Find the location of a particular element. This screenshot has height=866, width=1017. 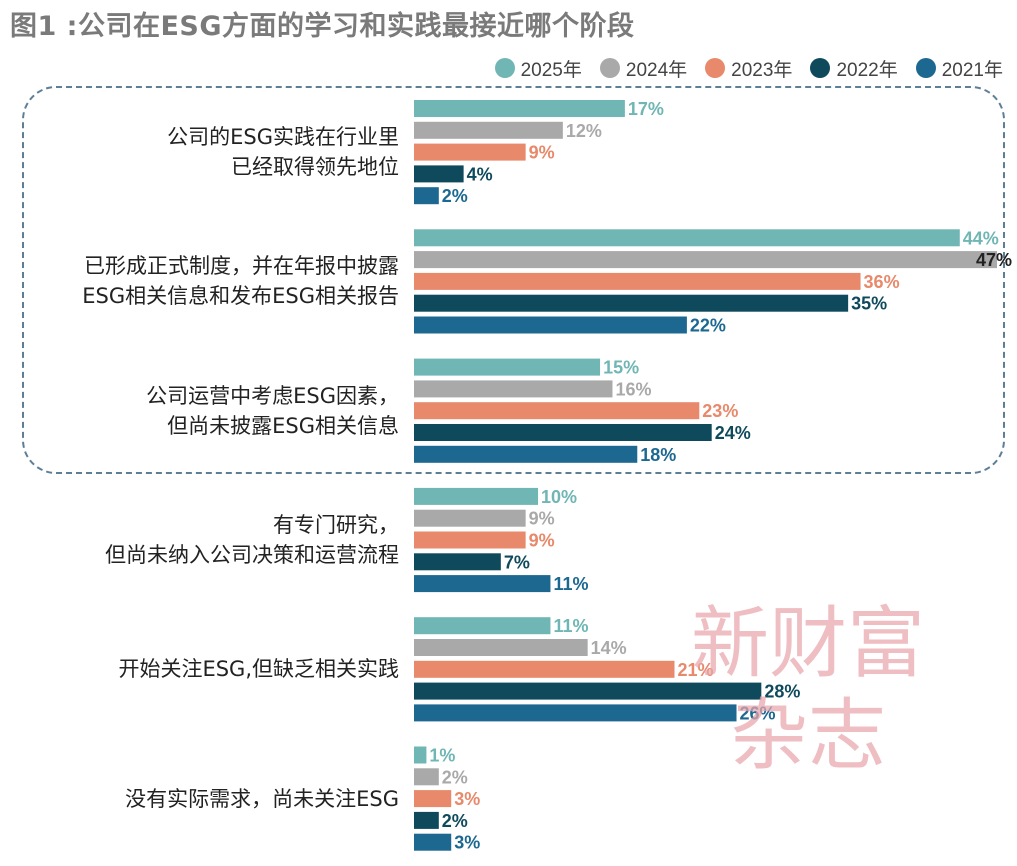

data-label: 14% is located at coordinates (609, 648).